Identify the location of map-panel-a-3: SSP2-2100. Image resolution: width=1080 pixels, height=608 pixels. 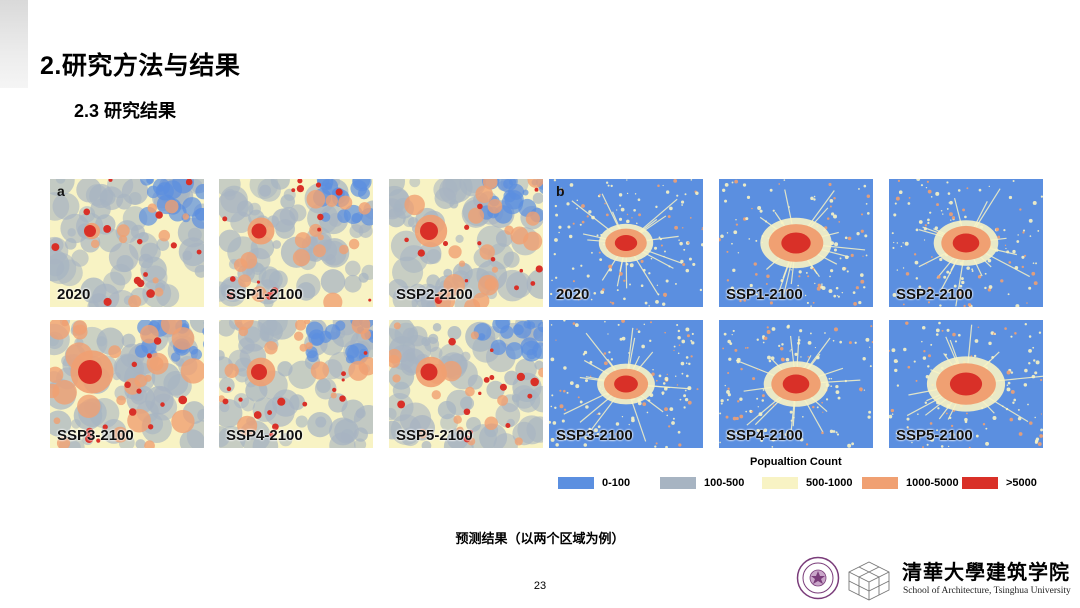
(466, 243).